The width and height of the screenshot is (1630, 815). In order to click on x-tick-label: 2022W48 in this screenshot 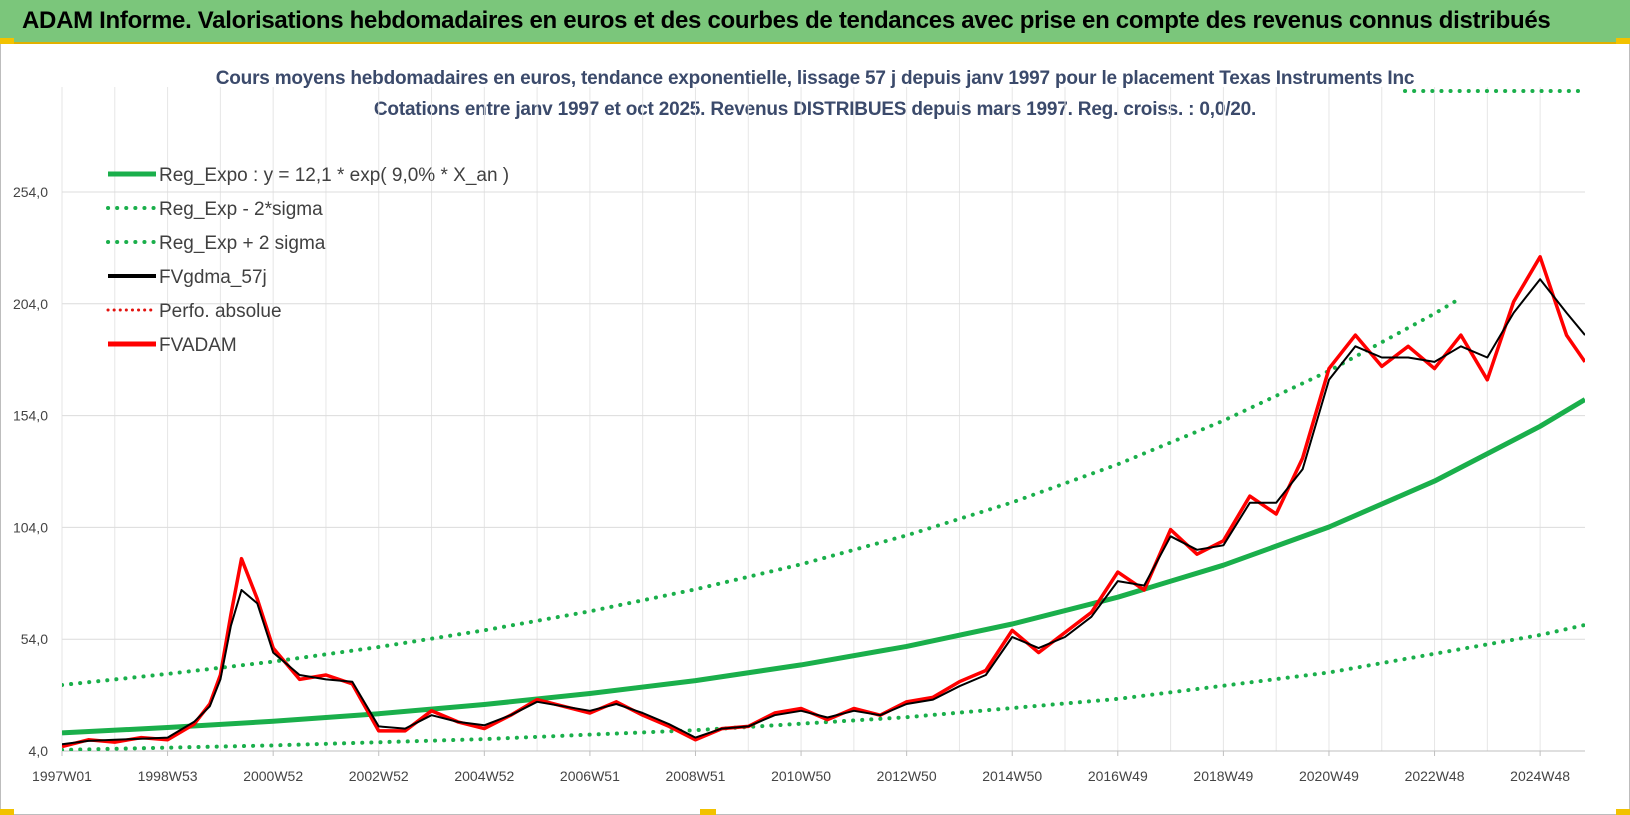, I will do `click(1435, 776)`.